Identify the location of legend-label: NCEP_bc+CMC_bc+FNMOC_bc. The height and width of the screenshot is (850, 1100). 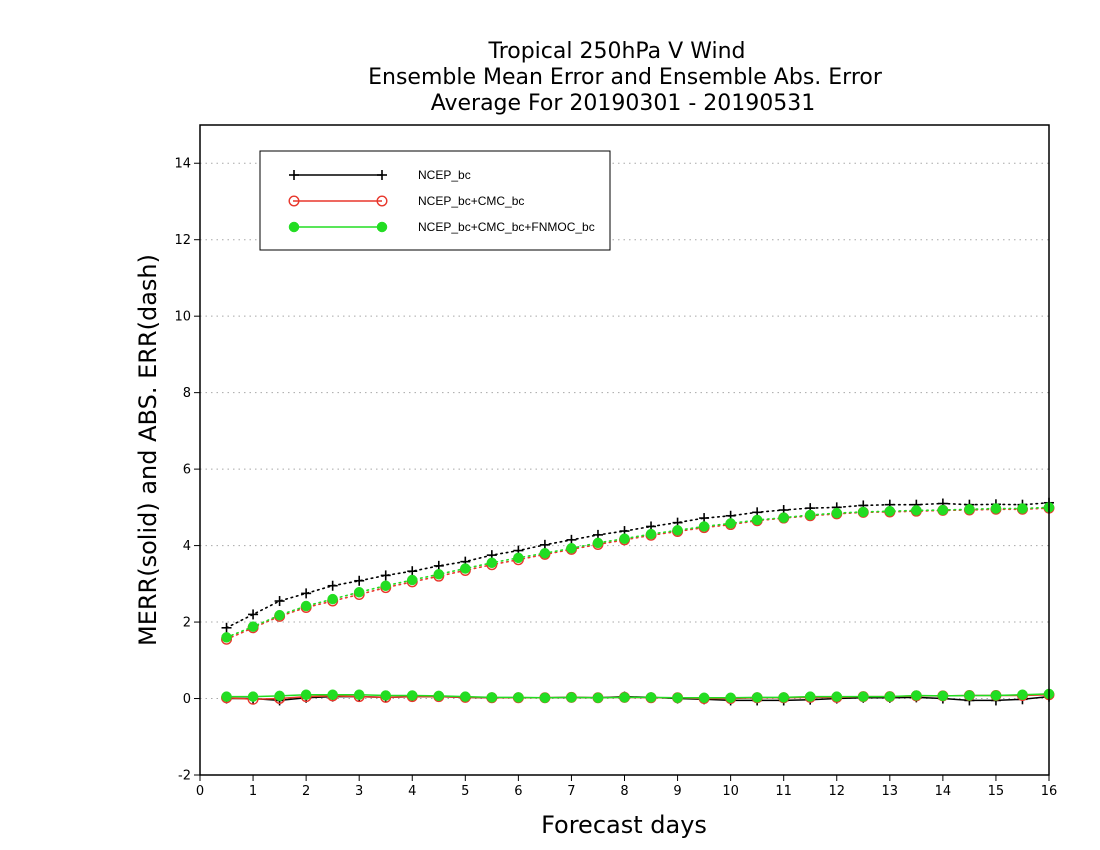
(506, 227).